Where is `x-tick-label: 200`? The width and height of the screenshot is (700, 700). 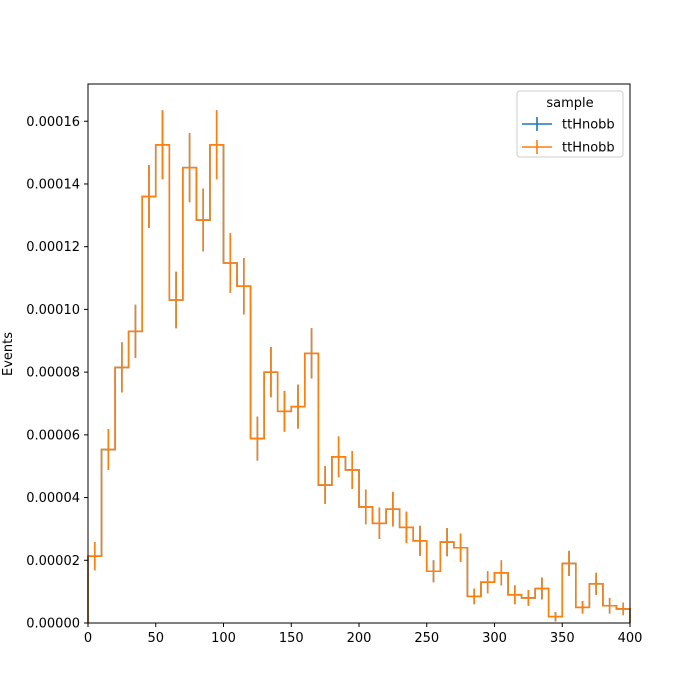 x-tick-label: 200 is located at coordinates (359, 638).